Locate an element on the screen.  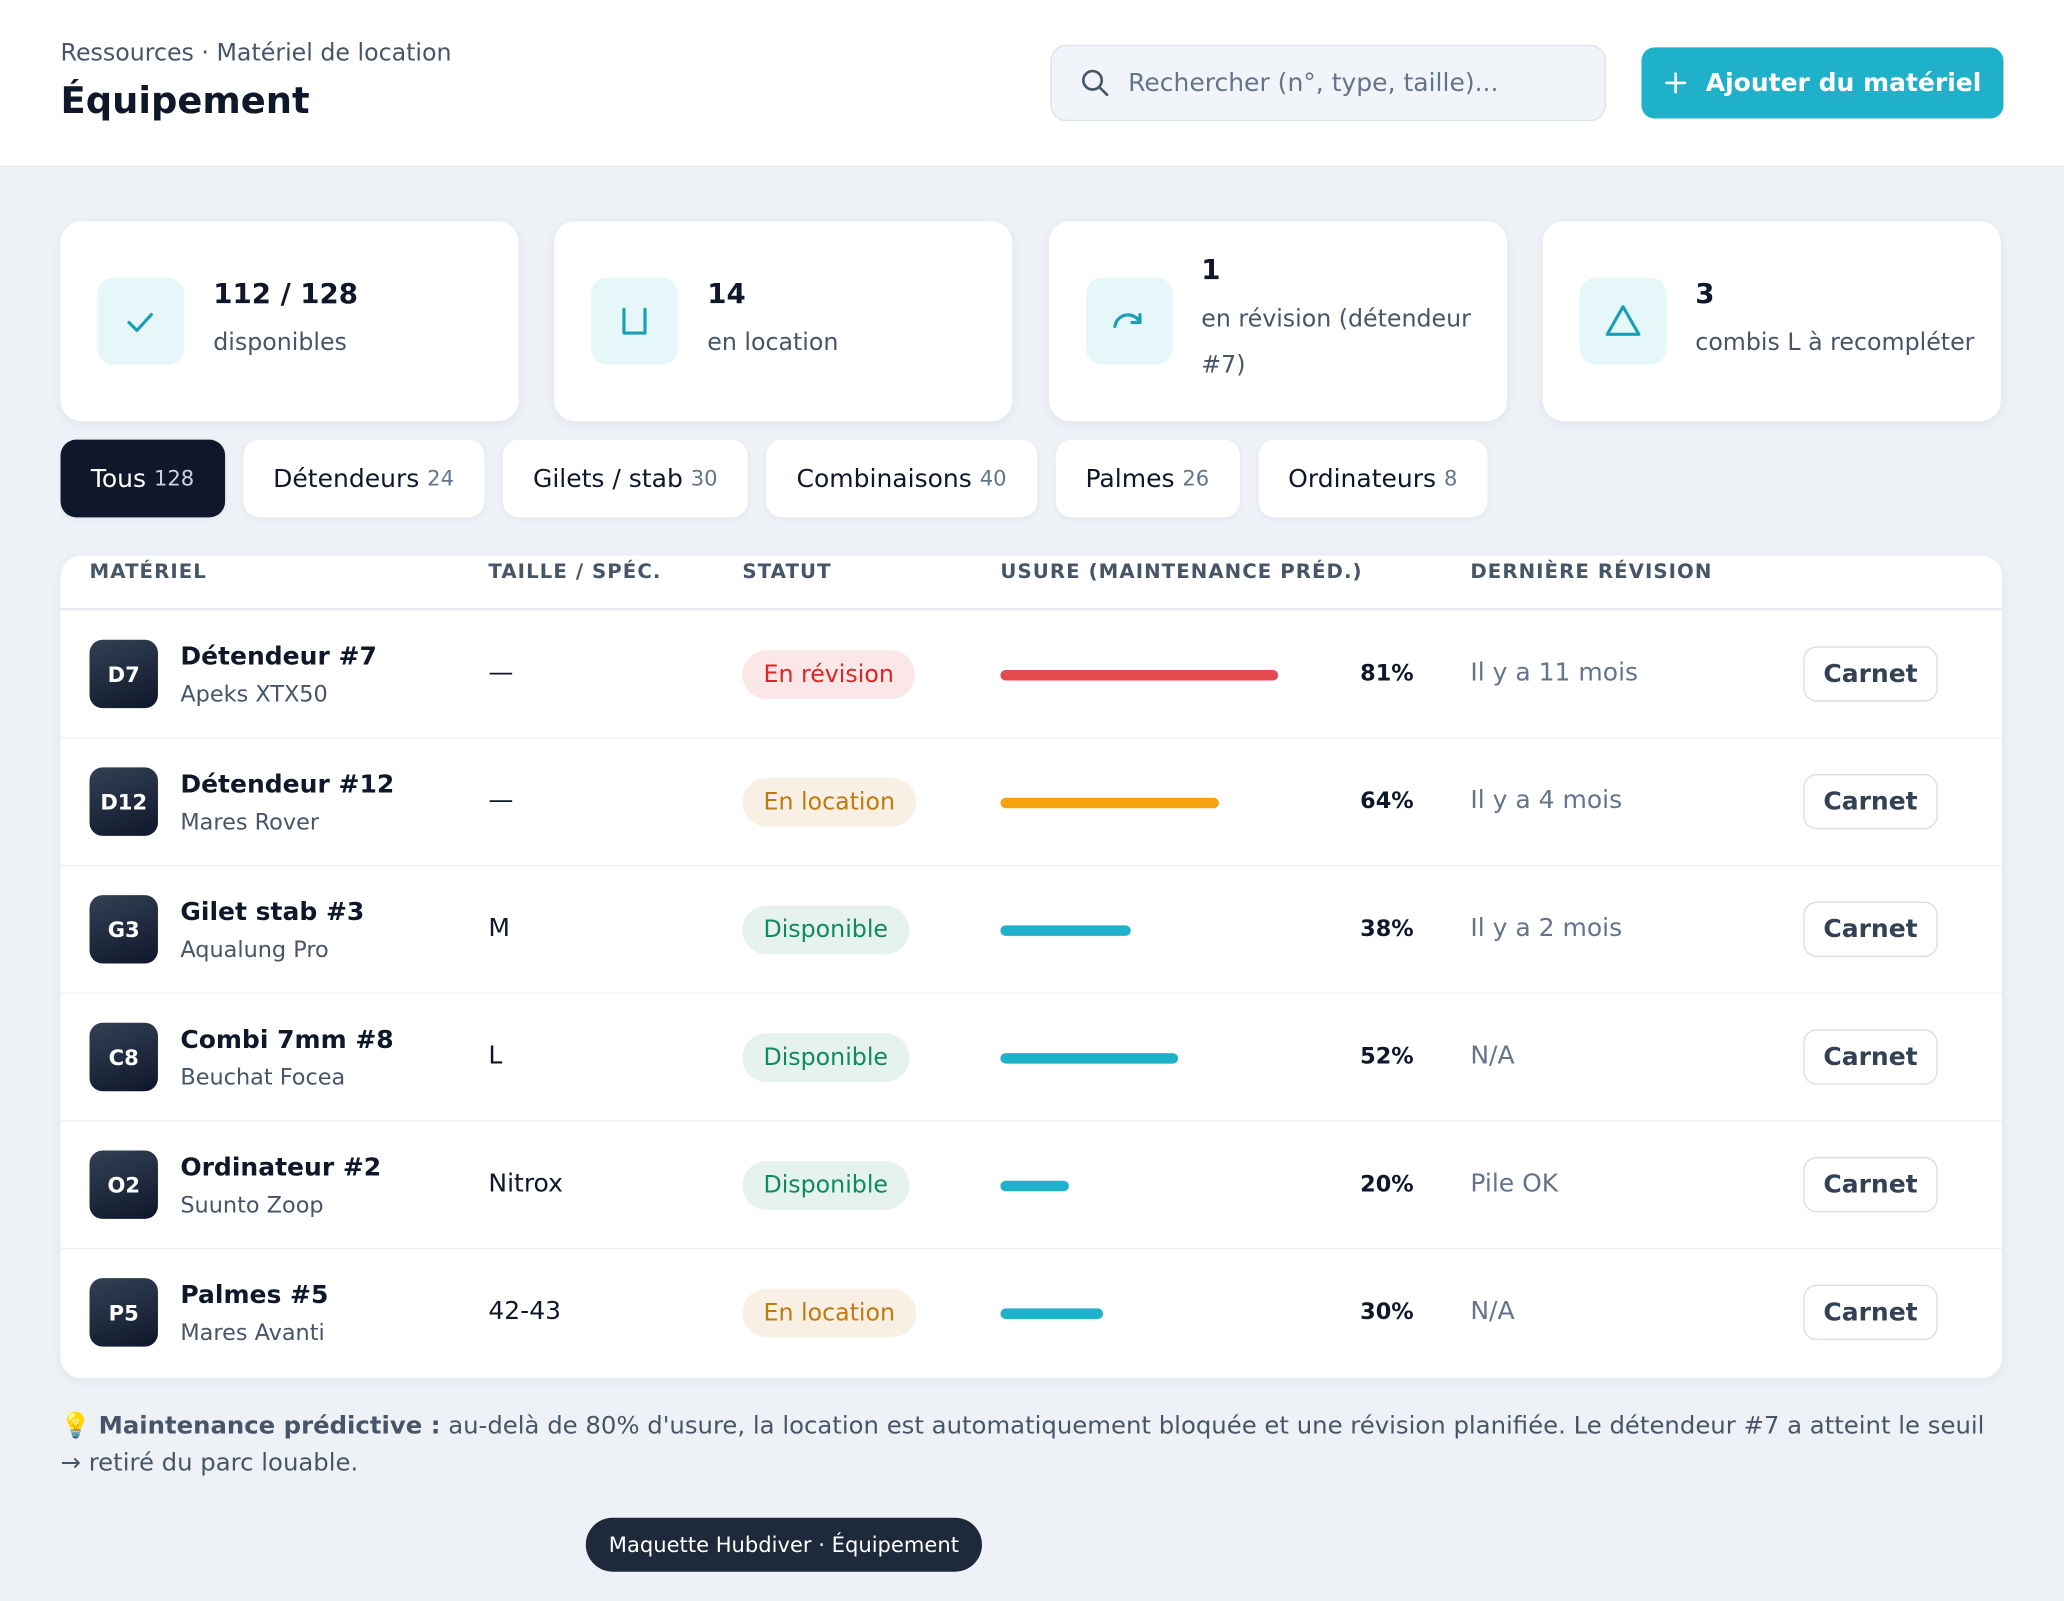
stat-label: combis L à recompléter is located at coordinates (1835, 342).